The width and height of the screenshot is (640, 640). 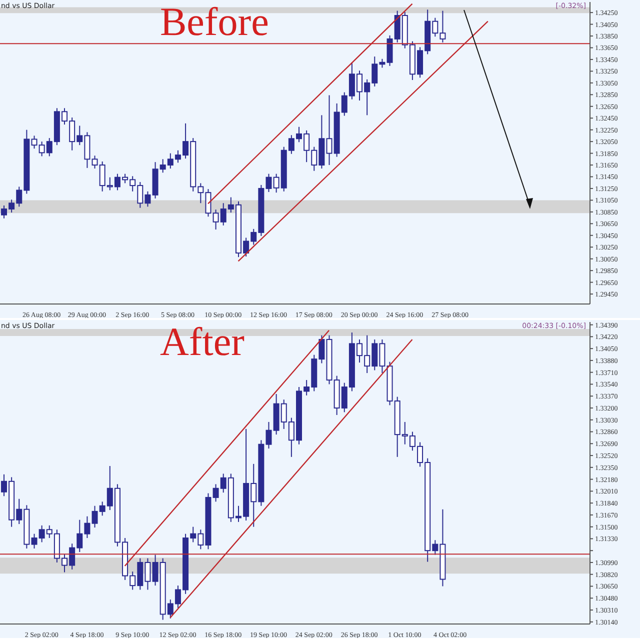 What do you see at coordinates (214, 22) in the screenshot?
I see `chart-title: Before` at bounding box center [214, 22].